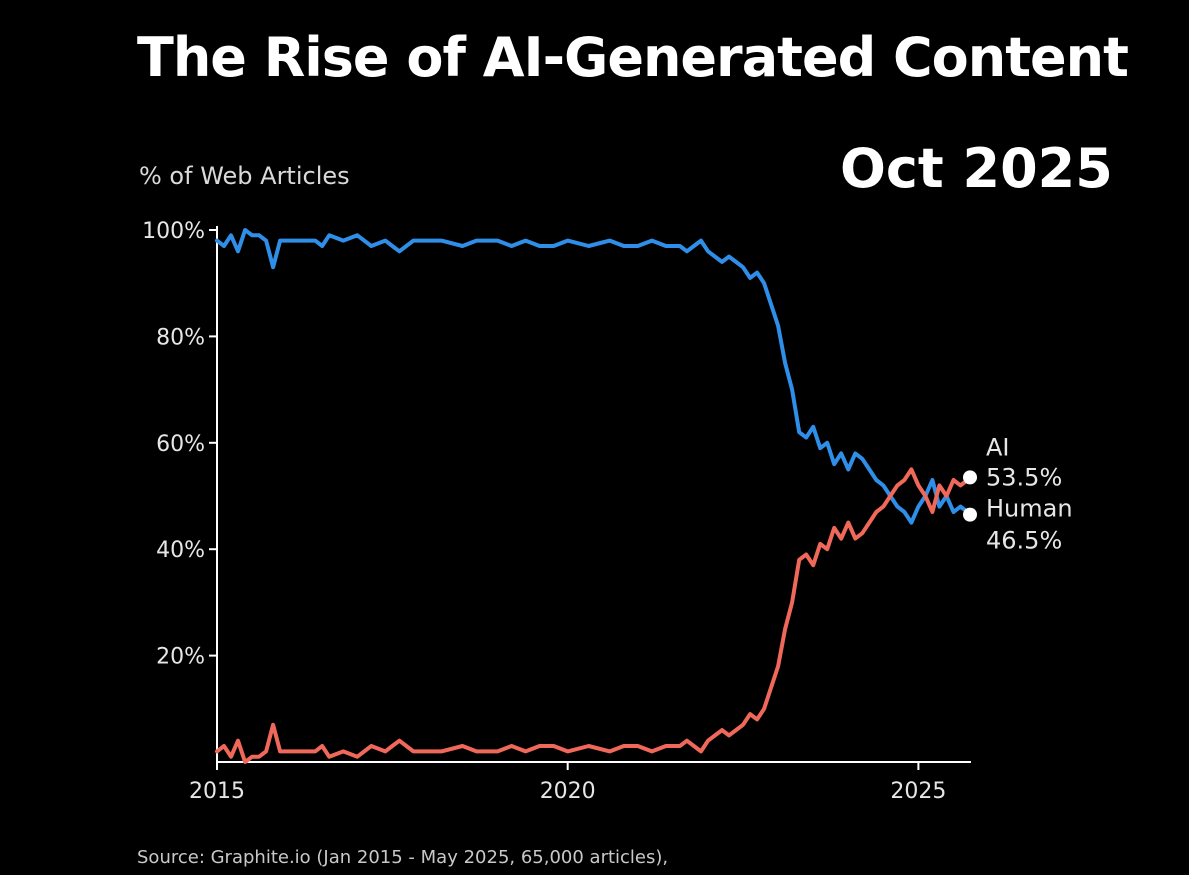 The image size is (1189, 875). I want to click on human-end-value: 46.5%, so click(1024, 541).